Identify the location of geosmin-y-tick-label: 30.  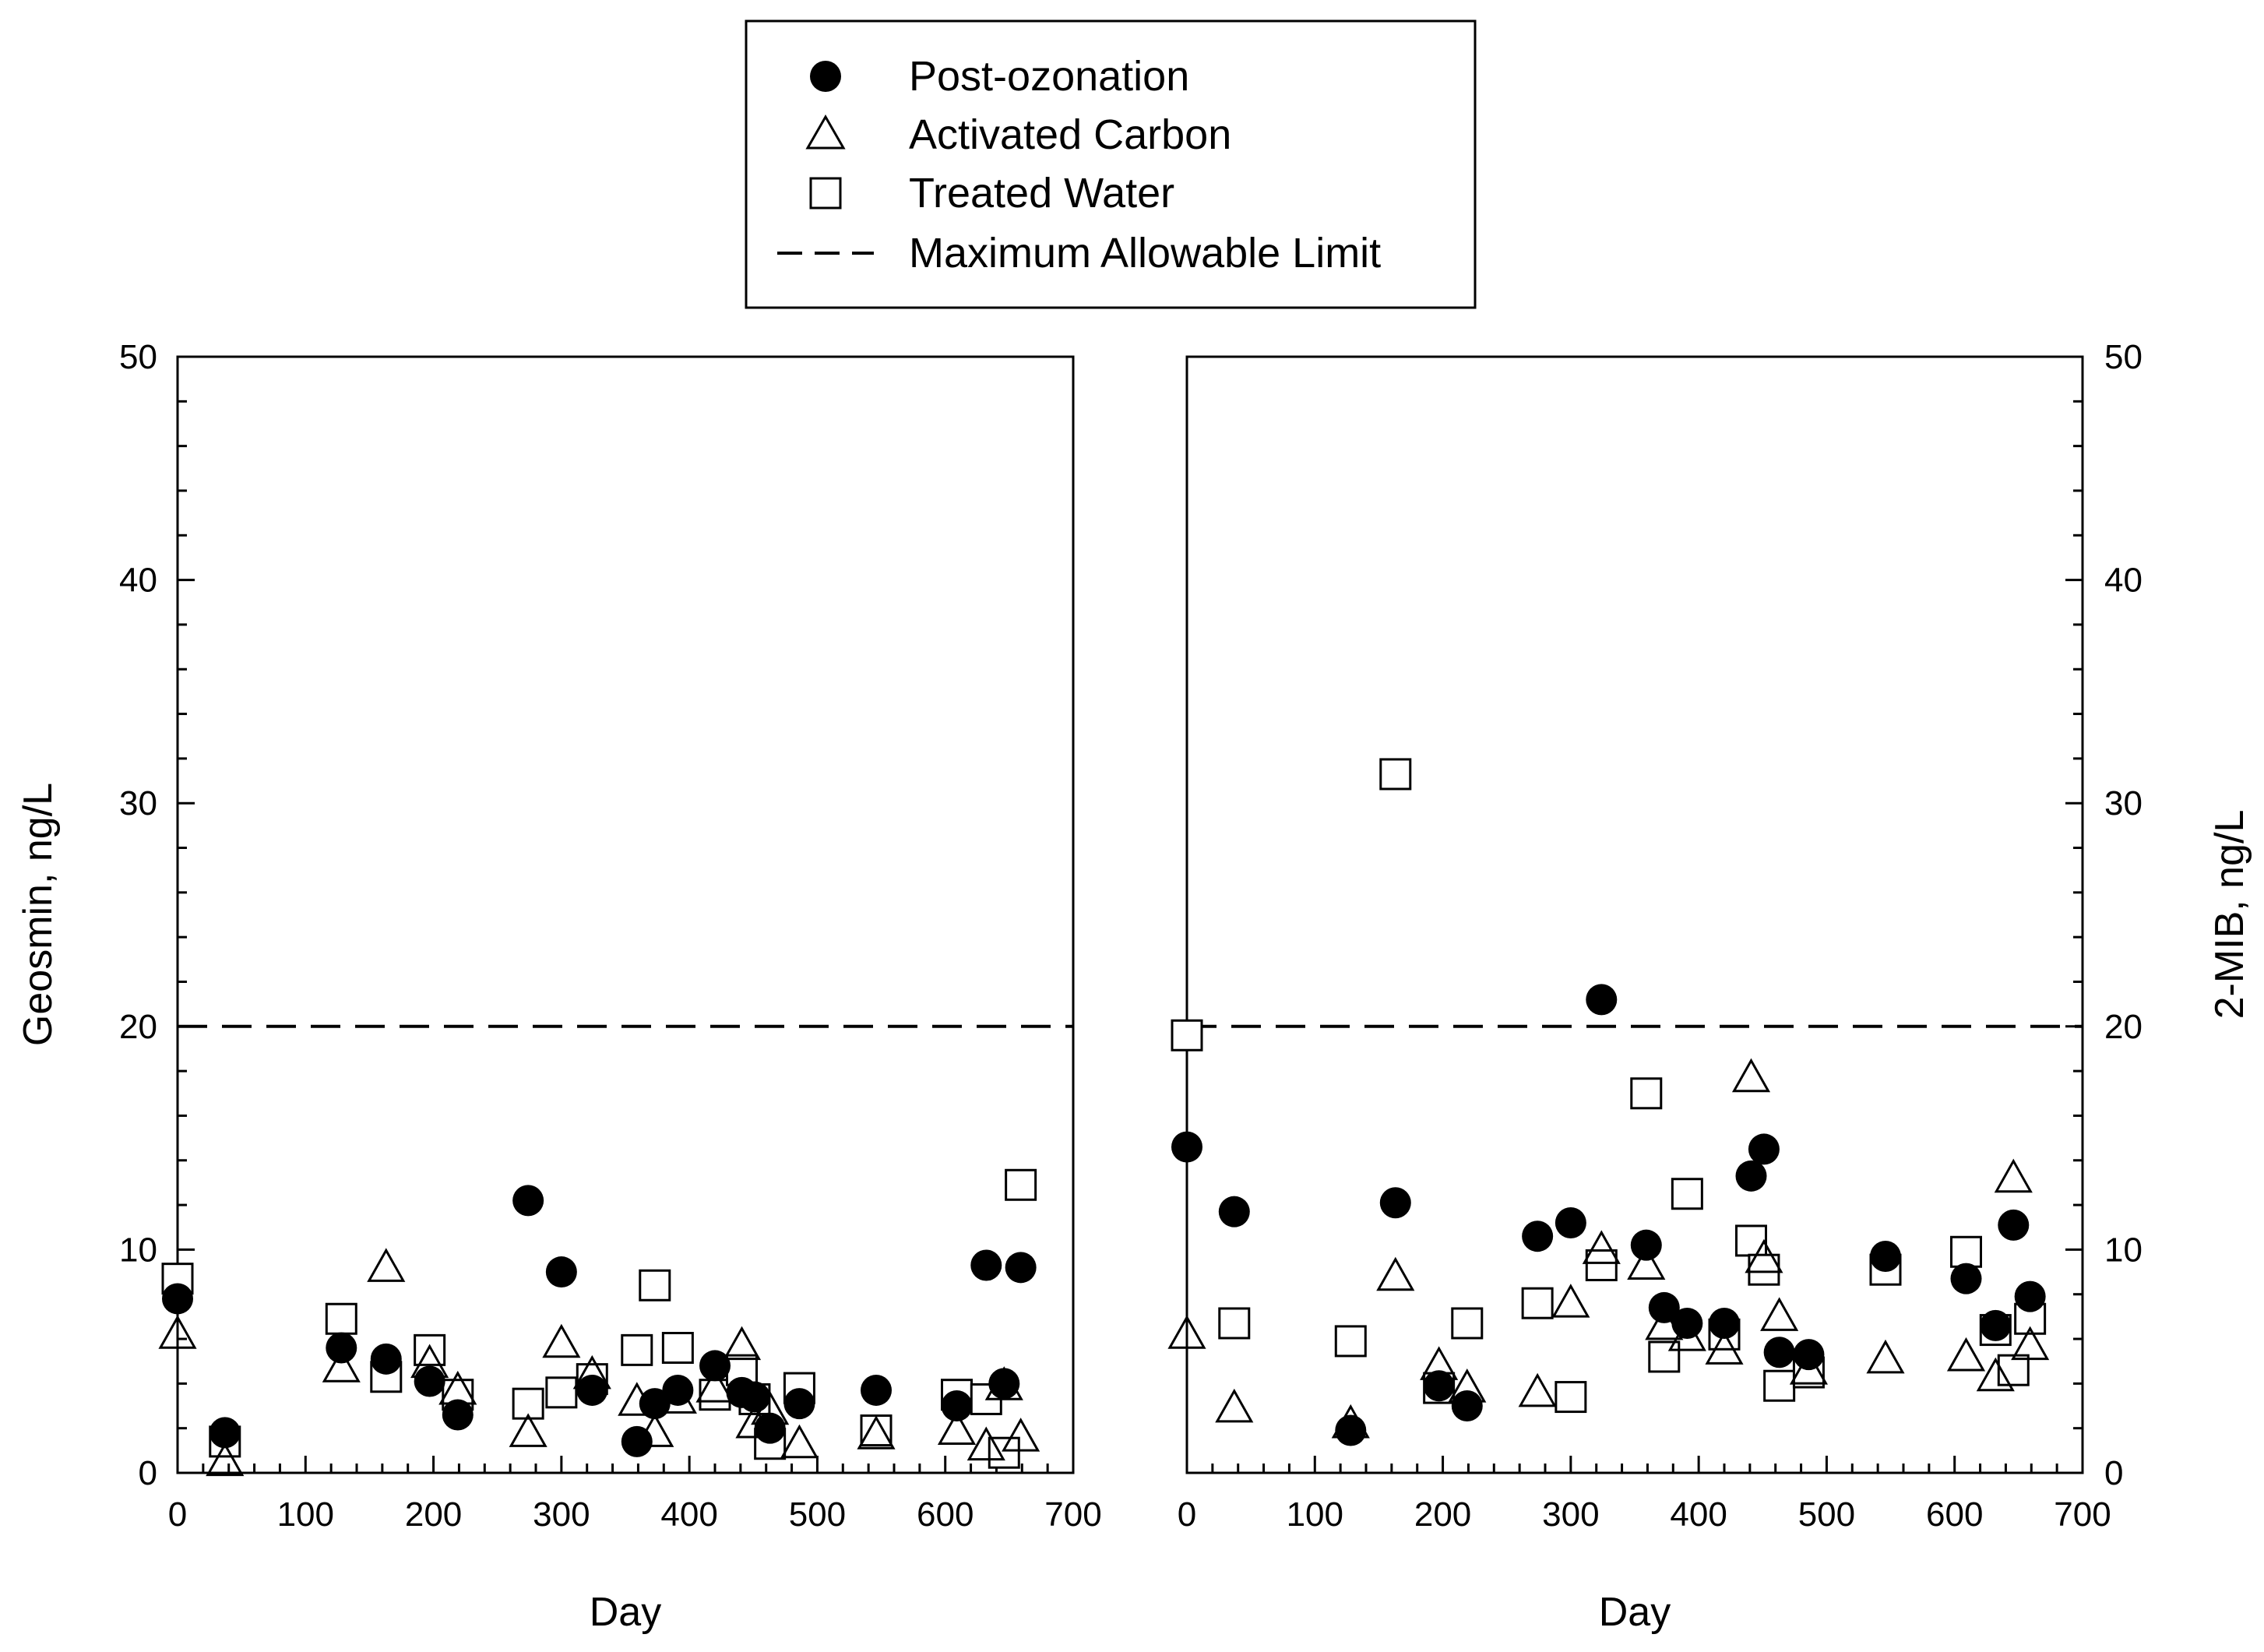
(138, 803).